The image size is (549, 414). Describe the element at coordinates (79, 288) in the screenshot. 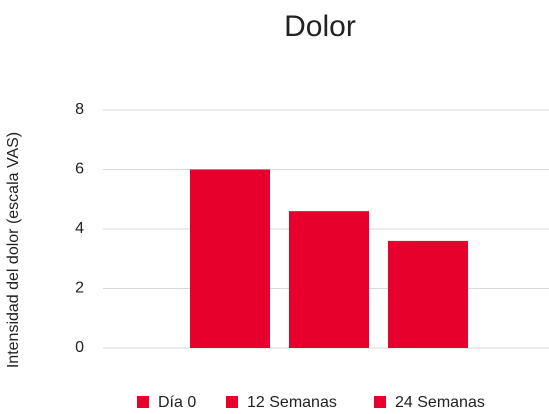

I see `y-tick-label: 2` at that location.